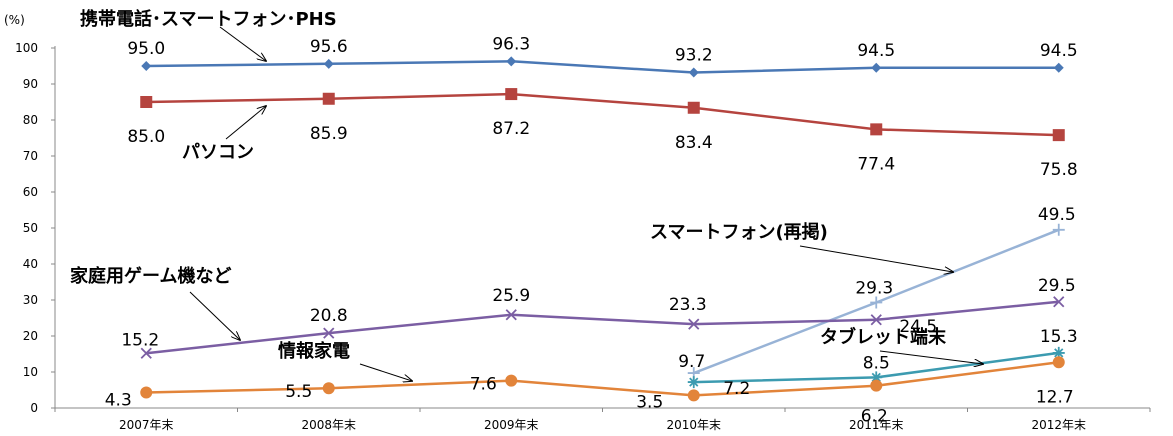 The image size is (1173, 436). I want to click on data-label: 4.3, so click(118, 401).